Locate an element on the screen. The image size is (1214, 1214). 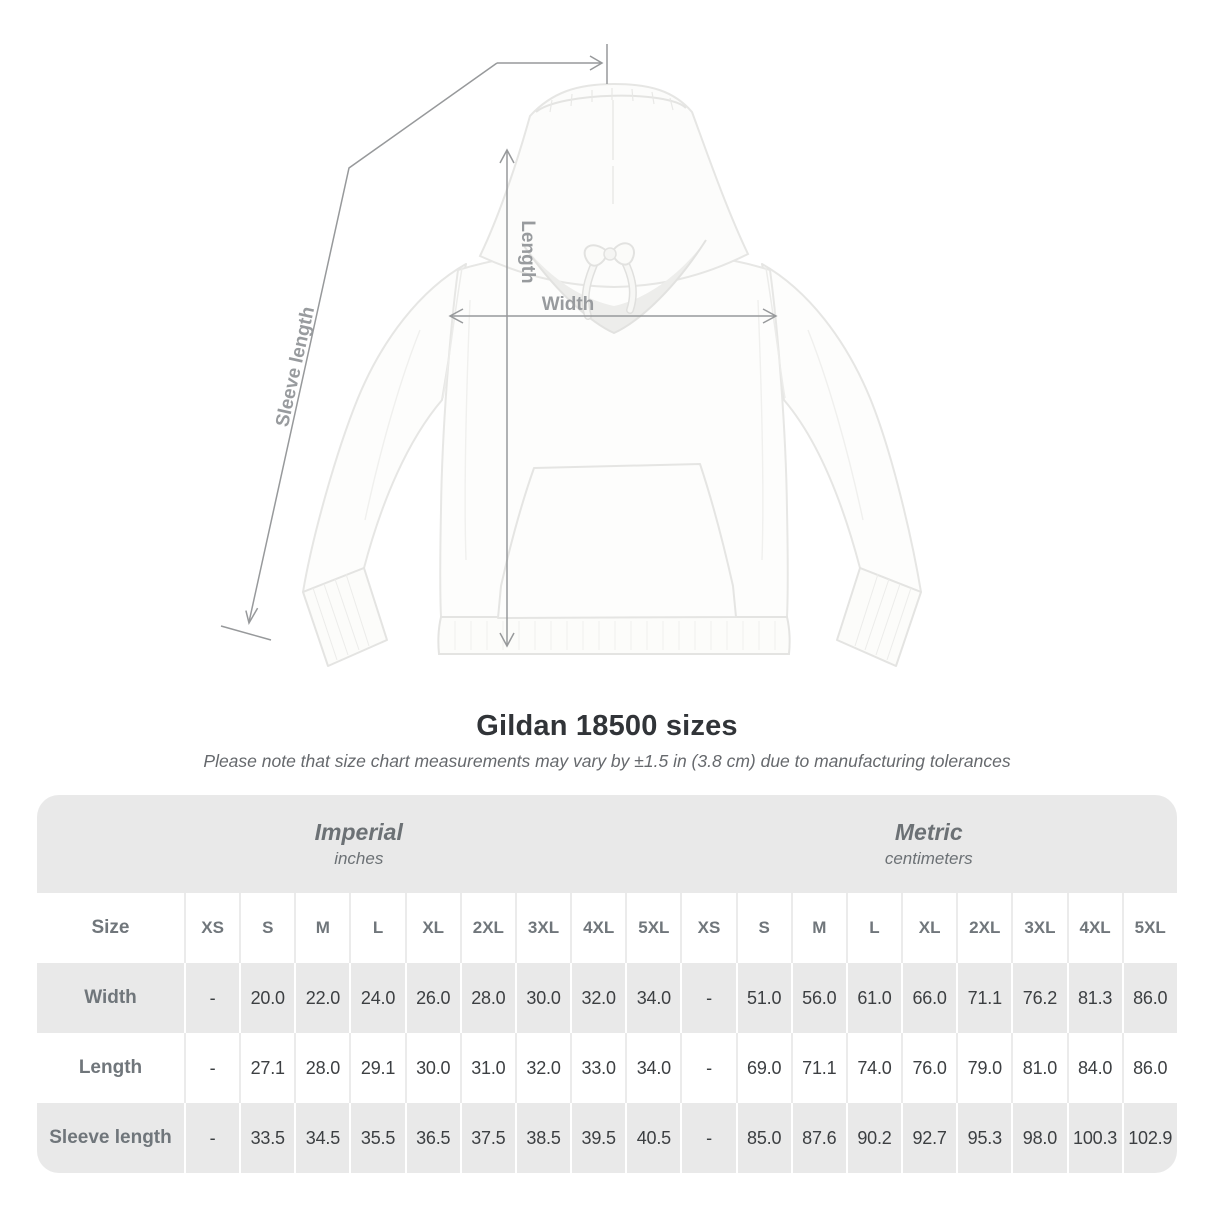
cell: 38.5 is located at coordinates (542, 1138).